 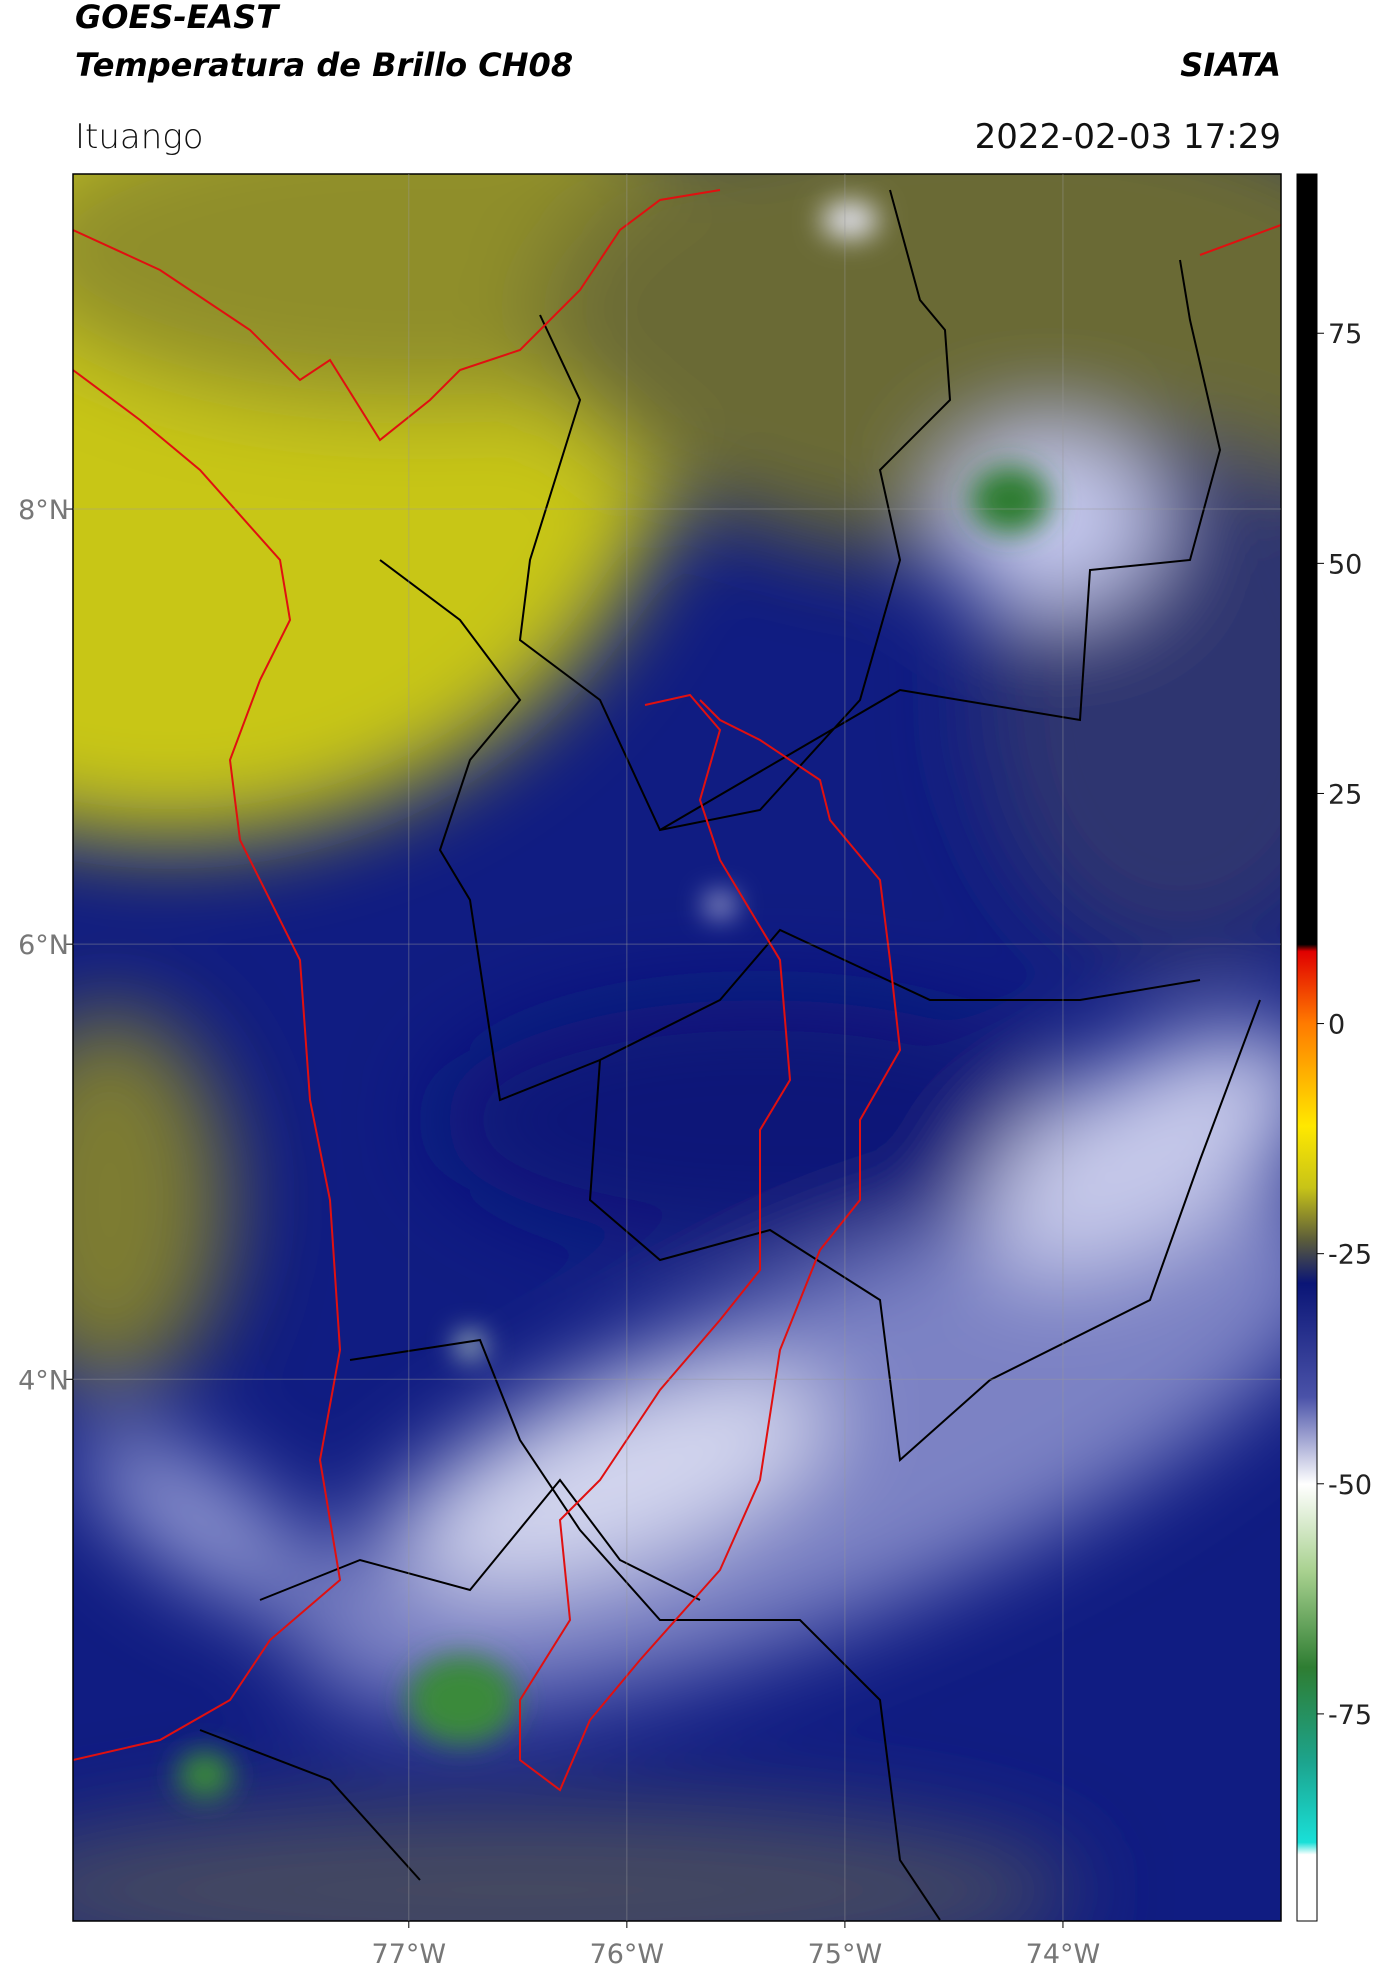 I want to click on colorbar-tick-label: 75, so click(x=1345, y=334).